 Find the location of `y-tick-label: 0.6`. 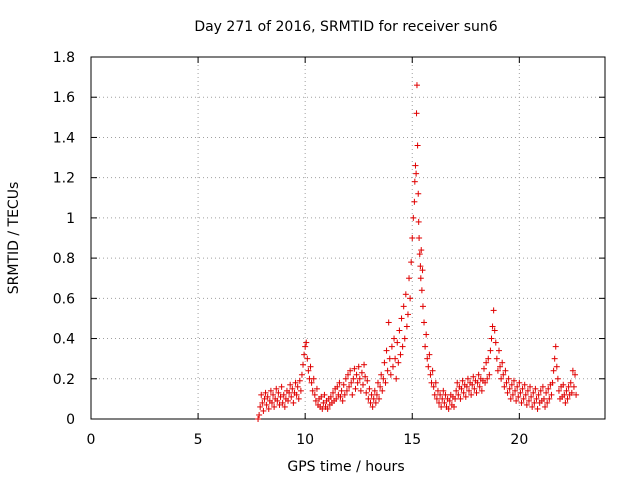

y-tick-label: 0.6 is located at coordinates (64, 299).